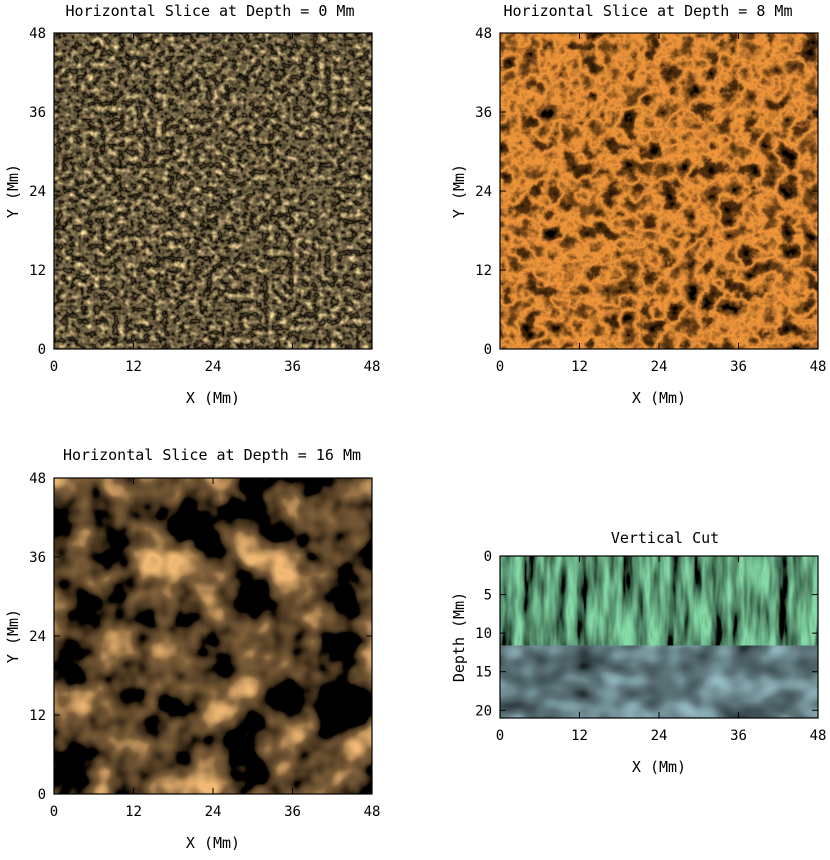 This screenshot has height=860, width=830. Describe the element at coordinates (648, 11) in the screenshot. I see `chart-title: Horizontal Slice at Depth = 8 Mm` at that location.